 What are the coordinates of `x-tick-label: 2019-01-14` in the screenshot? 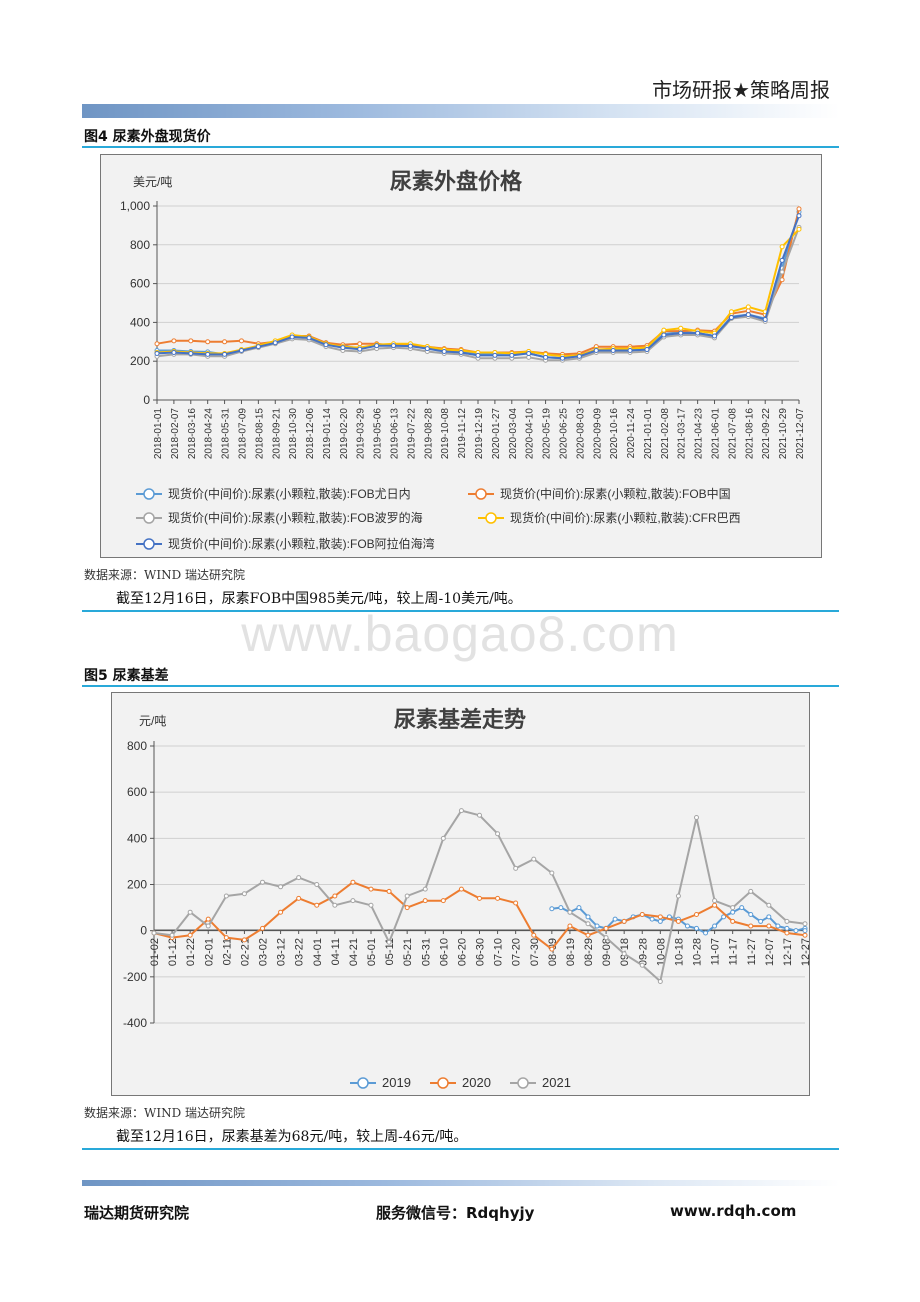 It's located at (327, 434).